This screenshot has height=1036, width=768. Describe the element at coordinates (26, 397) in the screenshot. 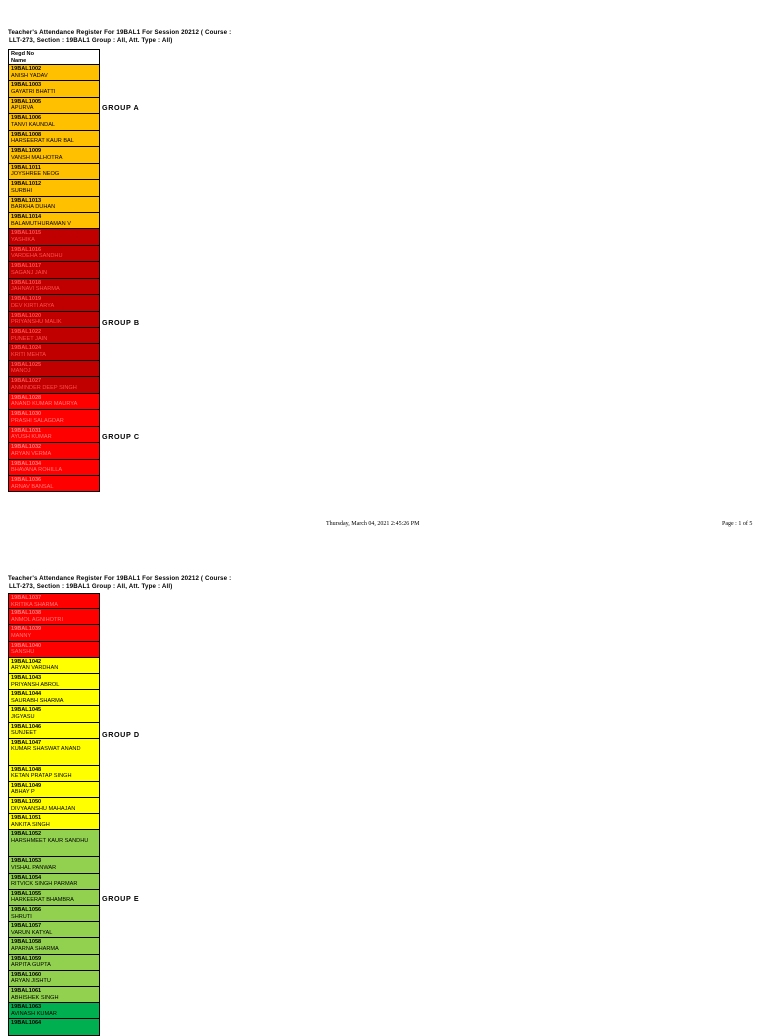

I see `regd-no: 19BAL1028` at that location.